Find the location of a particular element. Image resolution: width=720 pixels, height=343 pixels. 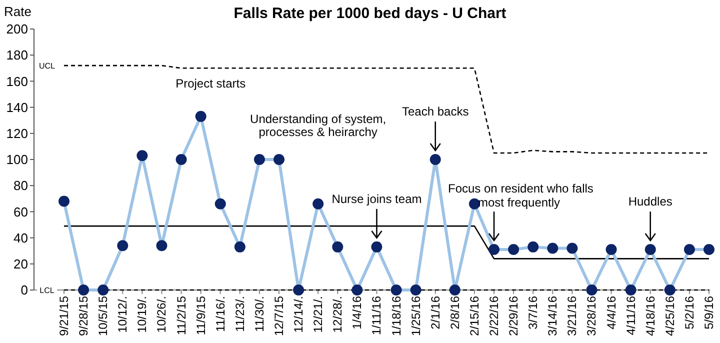

series-label: LCL is located at coordinates (47, 290).